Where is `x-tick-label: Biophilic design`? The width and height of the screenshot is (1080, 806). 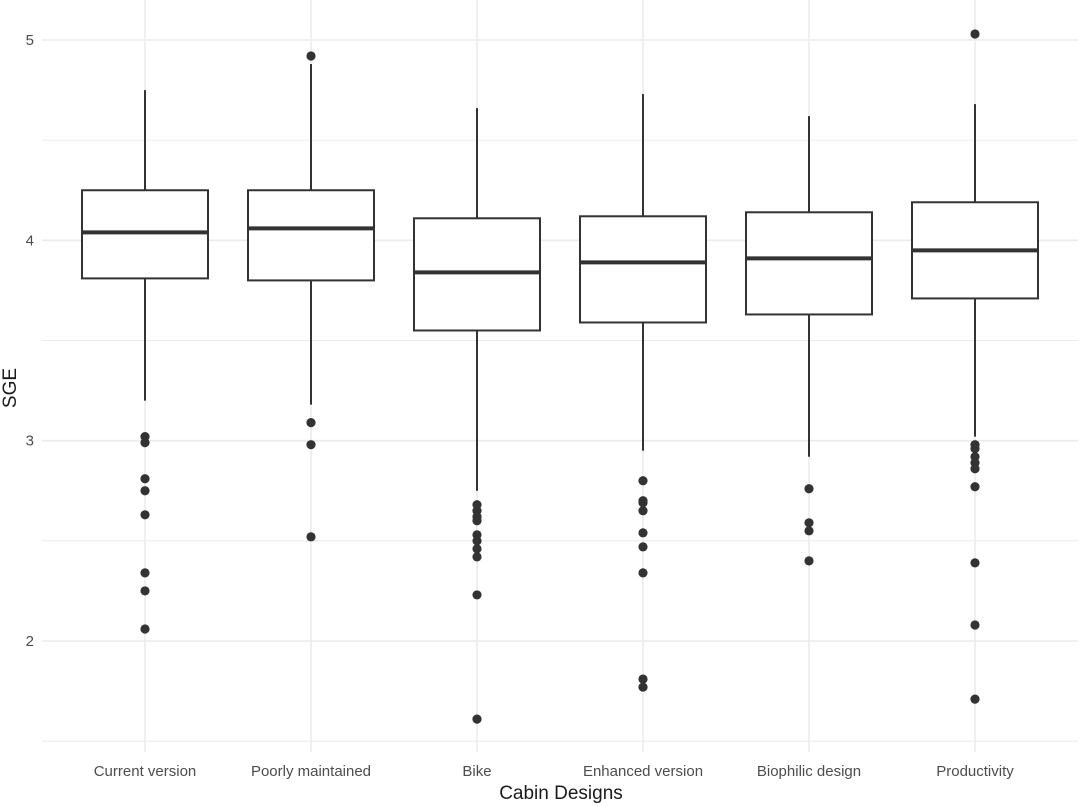 x-tick-label: Biophilic design is located at coordinates (809, 771).